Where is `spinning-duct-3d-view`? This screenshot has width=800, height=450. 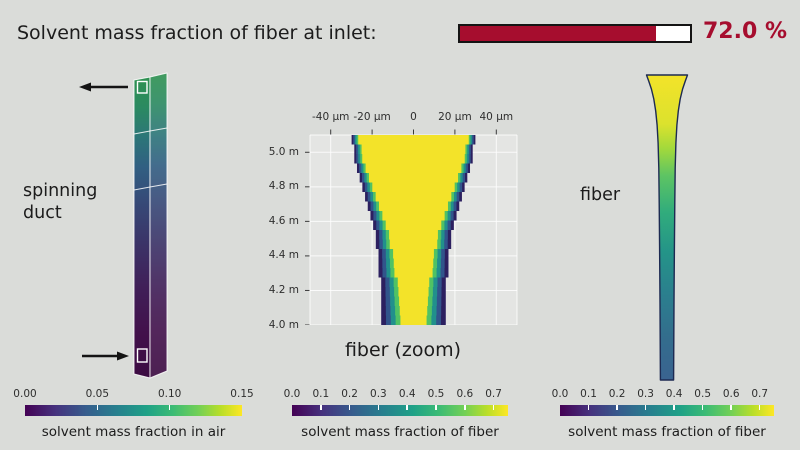 spinning-duct-3d-view is located at coordinates (123, 225).